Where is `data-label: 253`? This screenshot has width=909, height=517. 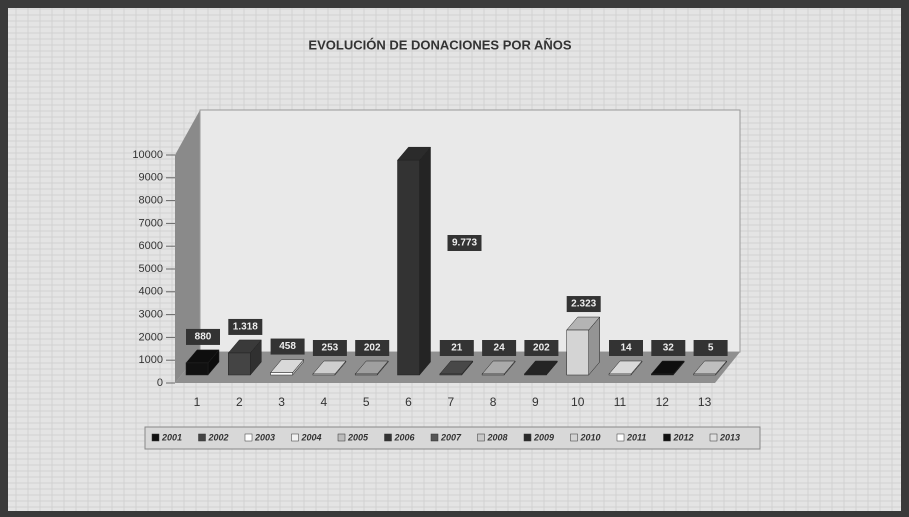 data-label: 253 is located at coordinates (330, 348).